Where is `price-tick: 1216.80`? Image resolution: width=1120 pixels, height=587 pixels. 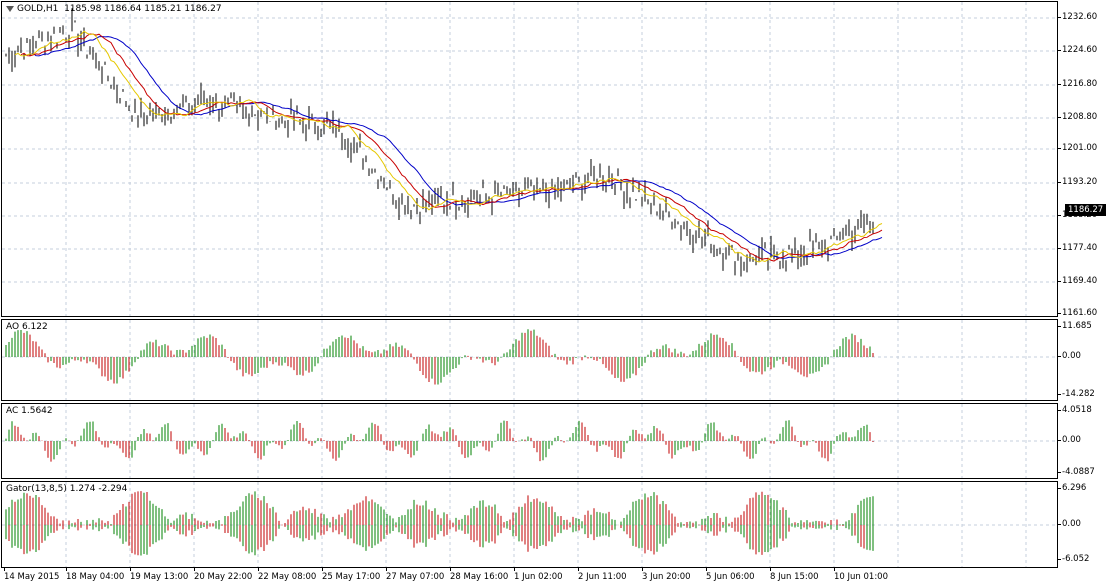 price-tick: 1216.80 is located at coordinates (1077, 84).